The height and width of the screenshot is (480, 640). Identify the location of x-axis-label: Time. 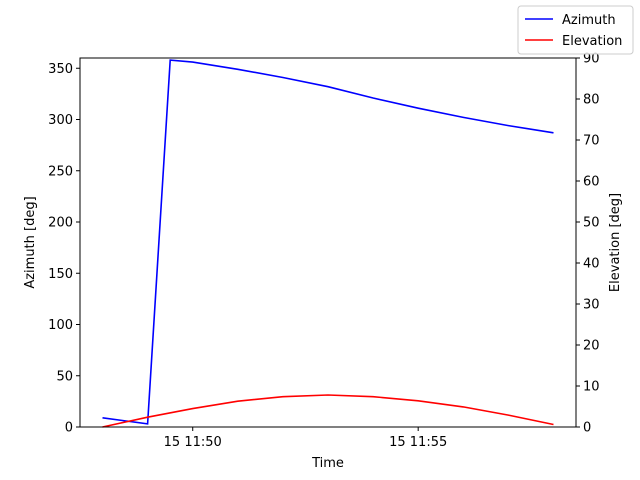
(327, 463).